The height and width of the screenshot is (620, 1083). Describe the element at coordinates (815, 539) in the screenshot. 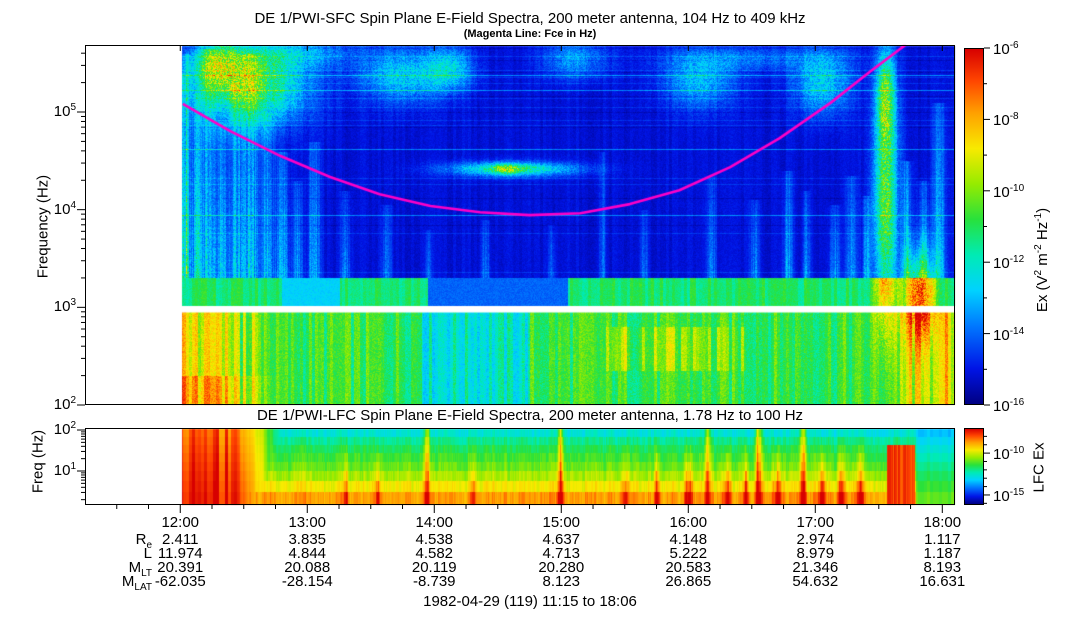

I see `ephemeris-value: 2.974` at that location.